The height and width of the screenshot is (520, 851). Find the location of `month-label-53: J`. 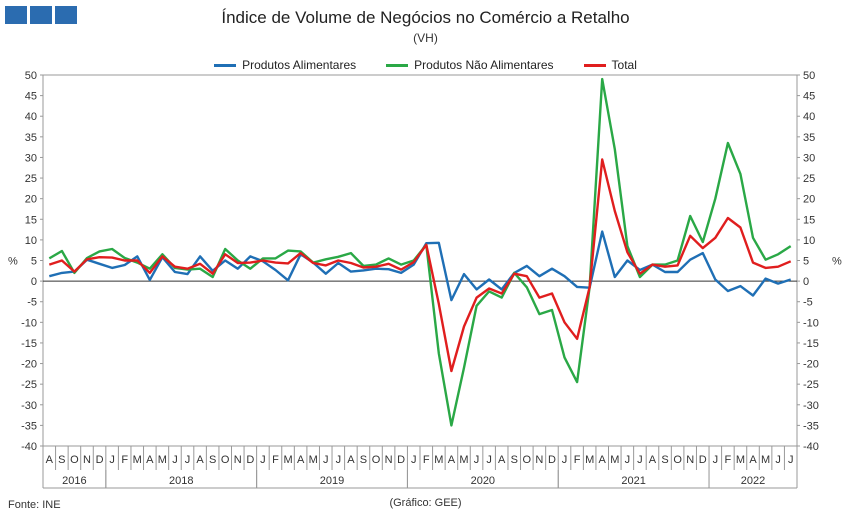

month-label-53: J is located at coordinates (716, 460).